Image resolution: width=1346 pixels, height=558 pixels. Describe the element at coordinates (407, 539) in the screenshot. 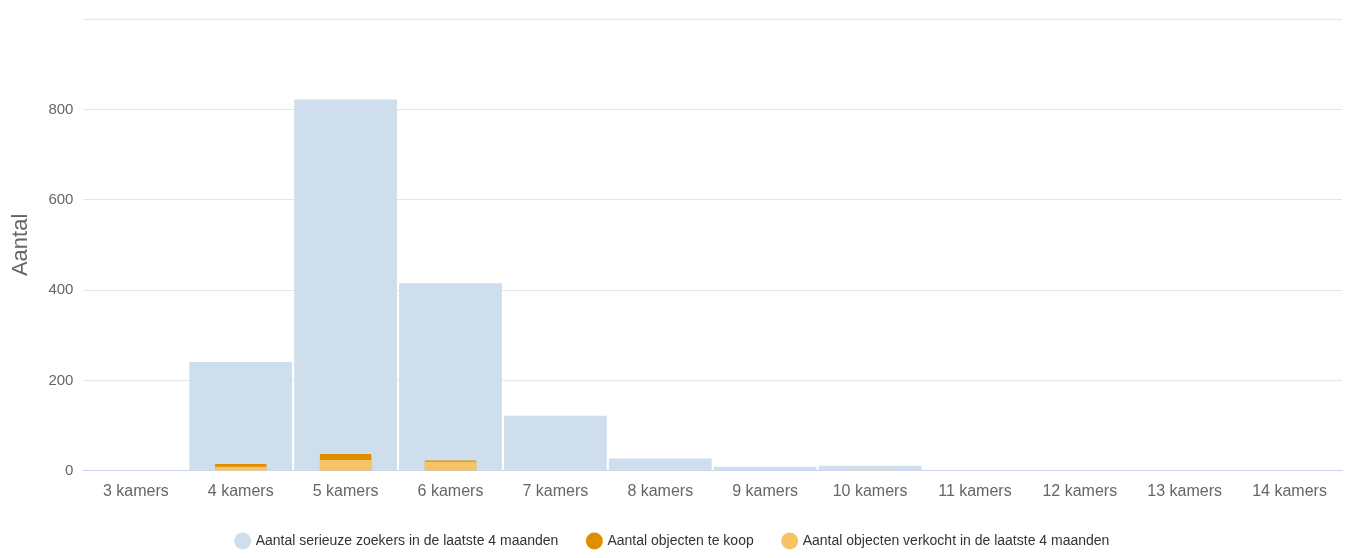

I see `legend-label: Aantal serieuze zoekers in de laatste 4 maanden` at that location.